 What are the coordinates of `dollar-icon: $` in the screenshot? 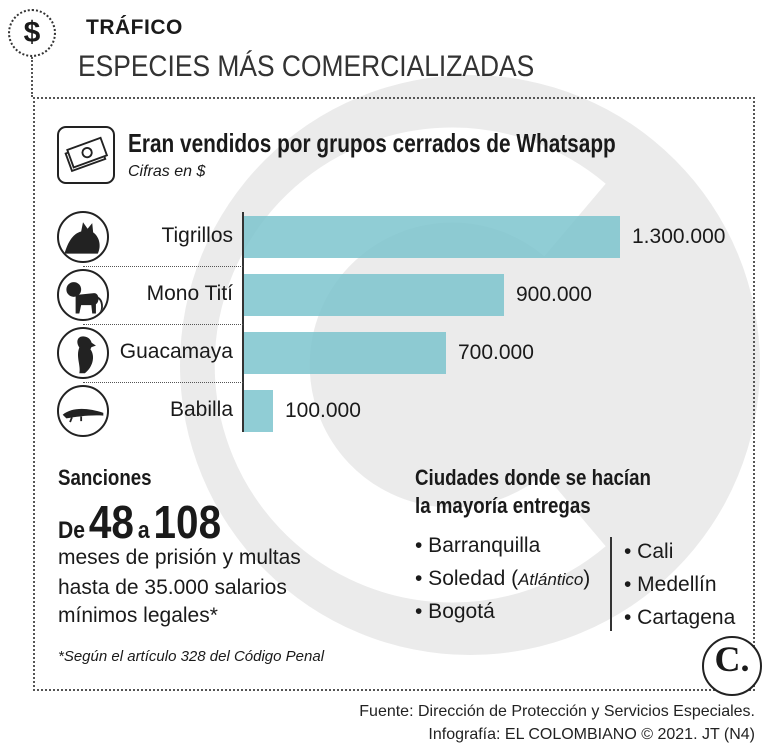 It's located at (32, 33).